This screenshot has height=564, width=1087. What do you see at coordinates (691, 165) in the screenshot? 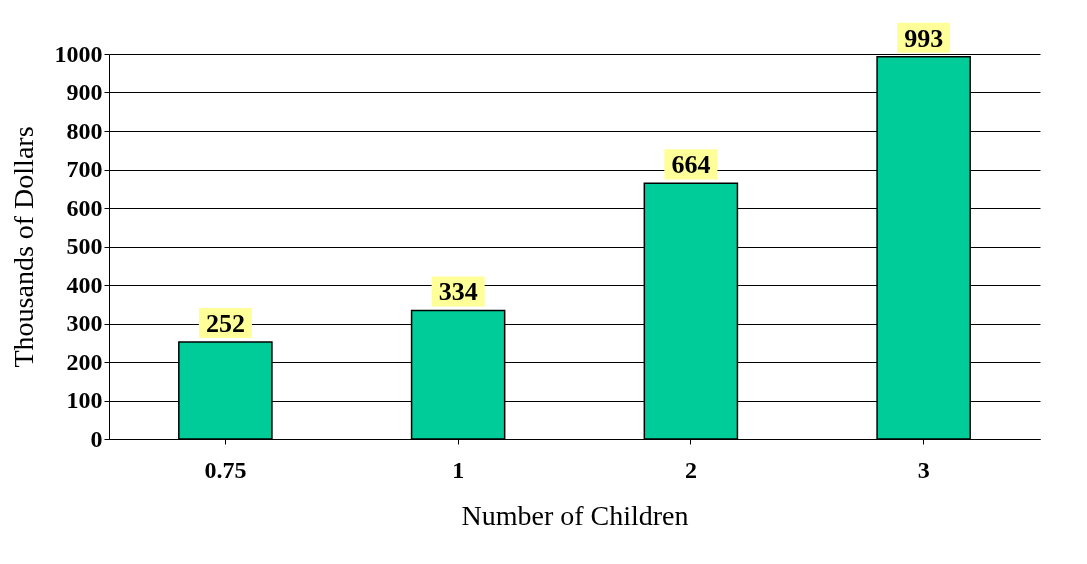
I see `data-label: 664` at bounding box center [691, 165].